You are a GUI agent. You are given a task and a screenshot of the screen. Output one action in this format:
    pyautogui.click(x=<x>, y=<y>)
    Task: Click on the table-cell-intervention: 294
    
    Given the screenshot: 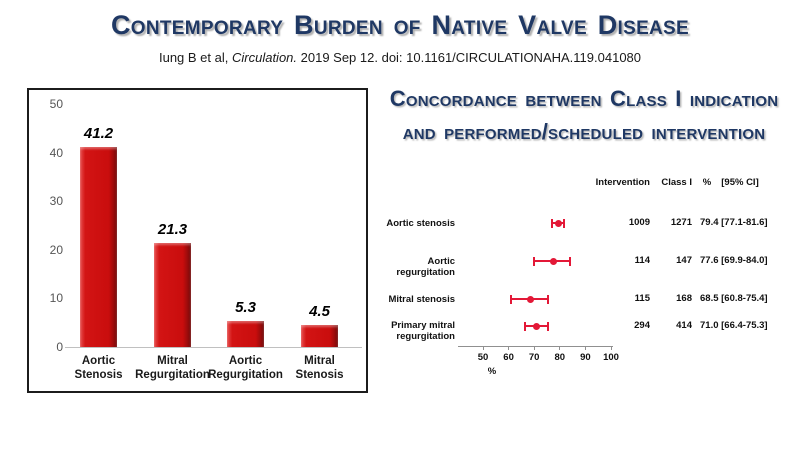 What is the action you would take?
    pyautogui.click(x=642, y=325)
    